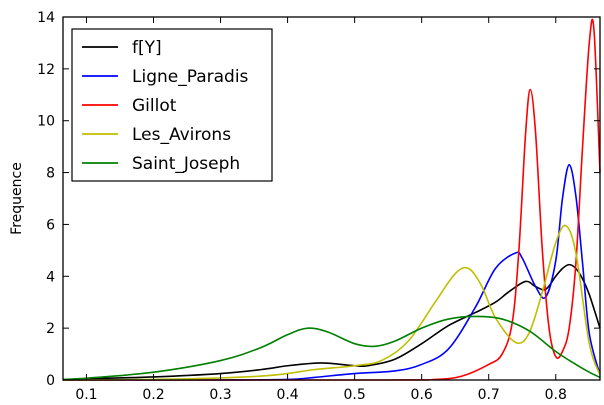 This screenshot has width=604, height=405. What do you see at coordinates (147, 48) in the screenshot?
I see `legend-label: f[Y]` at bounding box center [147, 48].